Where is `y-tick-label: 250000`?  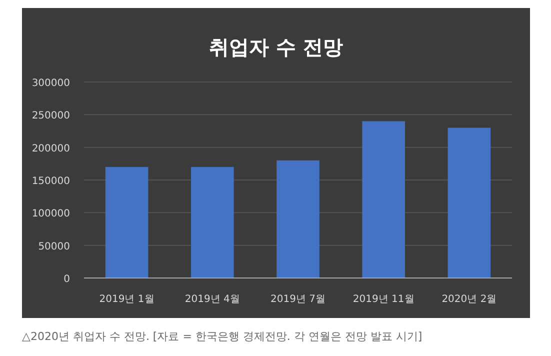
y-tick-label: 250000 is located at coordinates (51, 116).